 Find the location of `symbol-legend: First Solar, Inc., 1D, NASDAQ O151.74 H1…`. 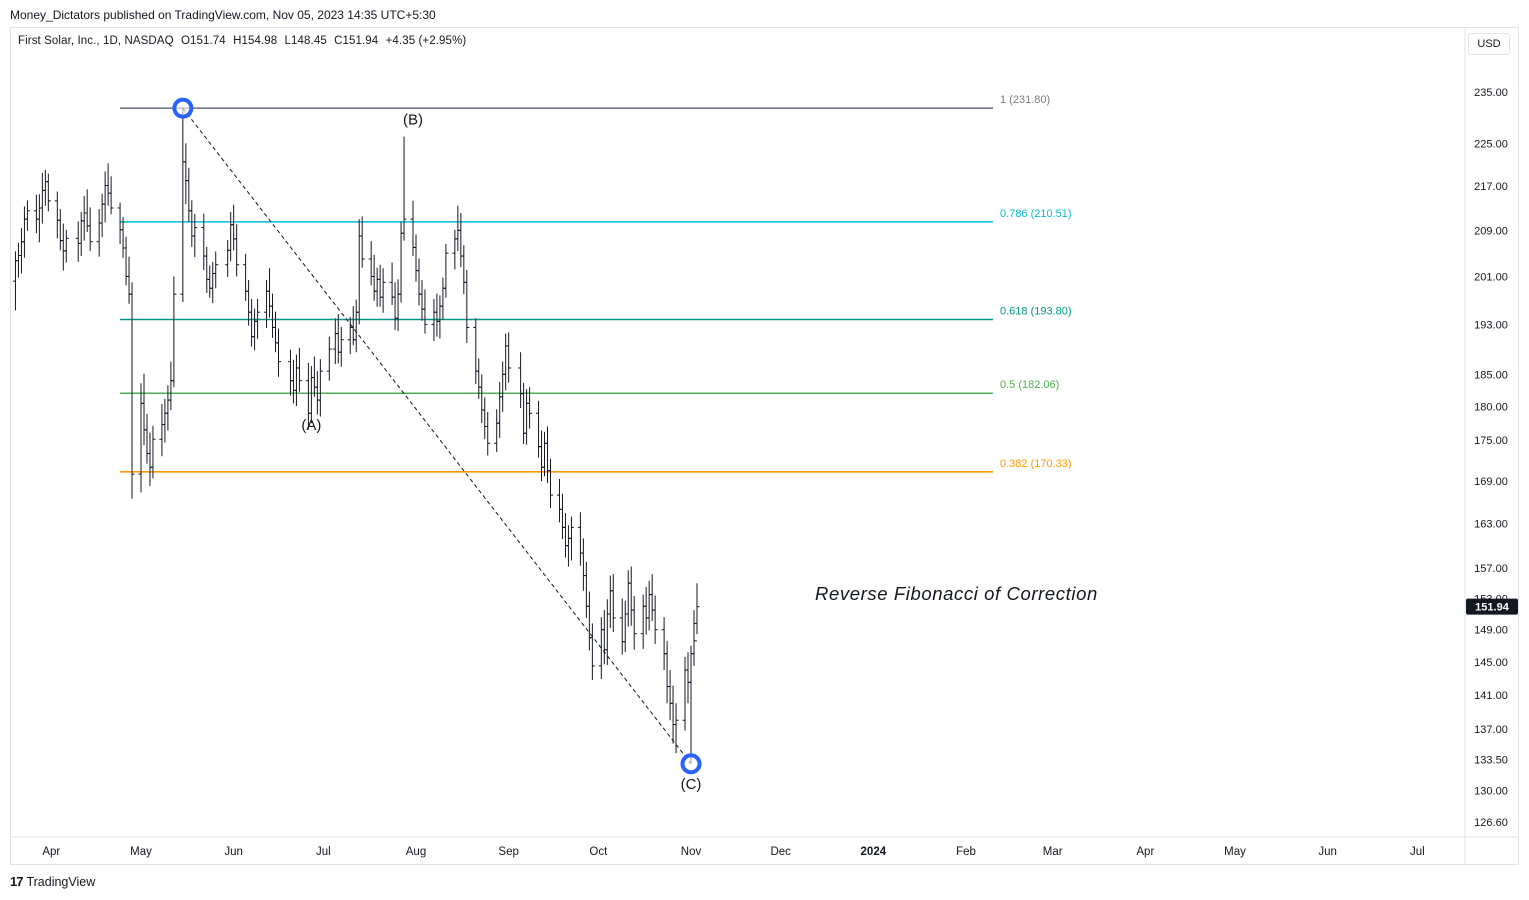

symbol-legend: First Solar, Inc., 1D, NASDAQ O151.74 H1… is located at coordinates (244, 41).